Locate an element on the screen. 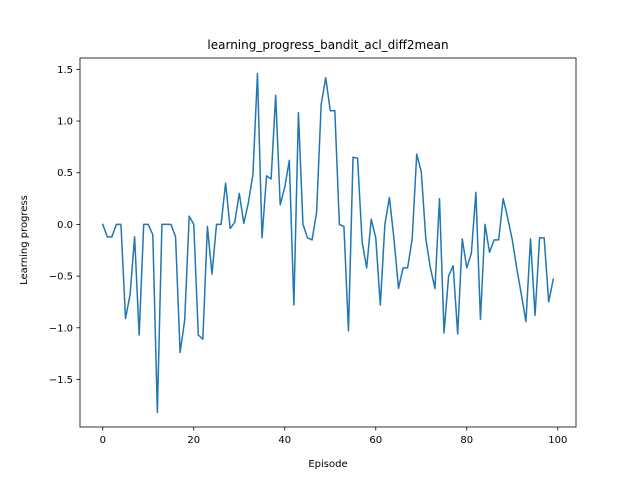  x-tick-label: 40 is located at coordinates (284, 440).